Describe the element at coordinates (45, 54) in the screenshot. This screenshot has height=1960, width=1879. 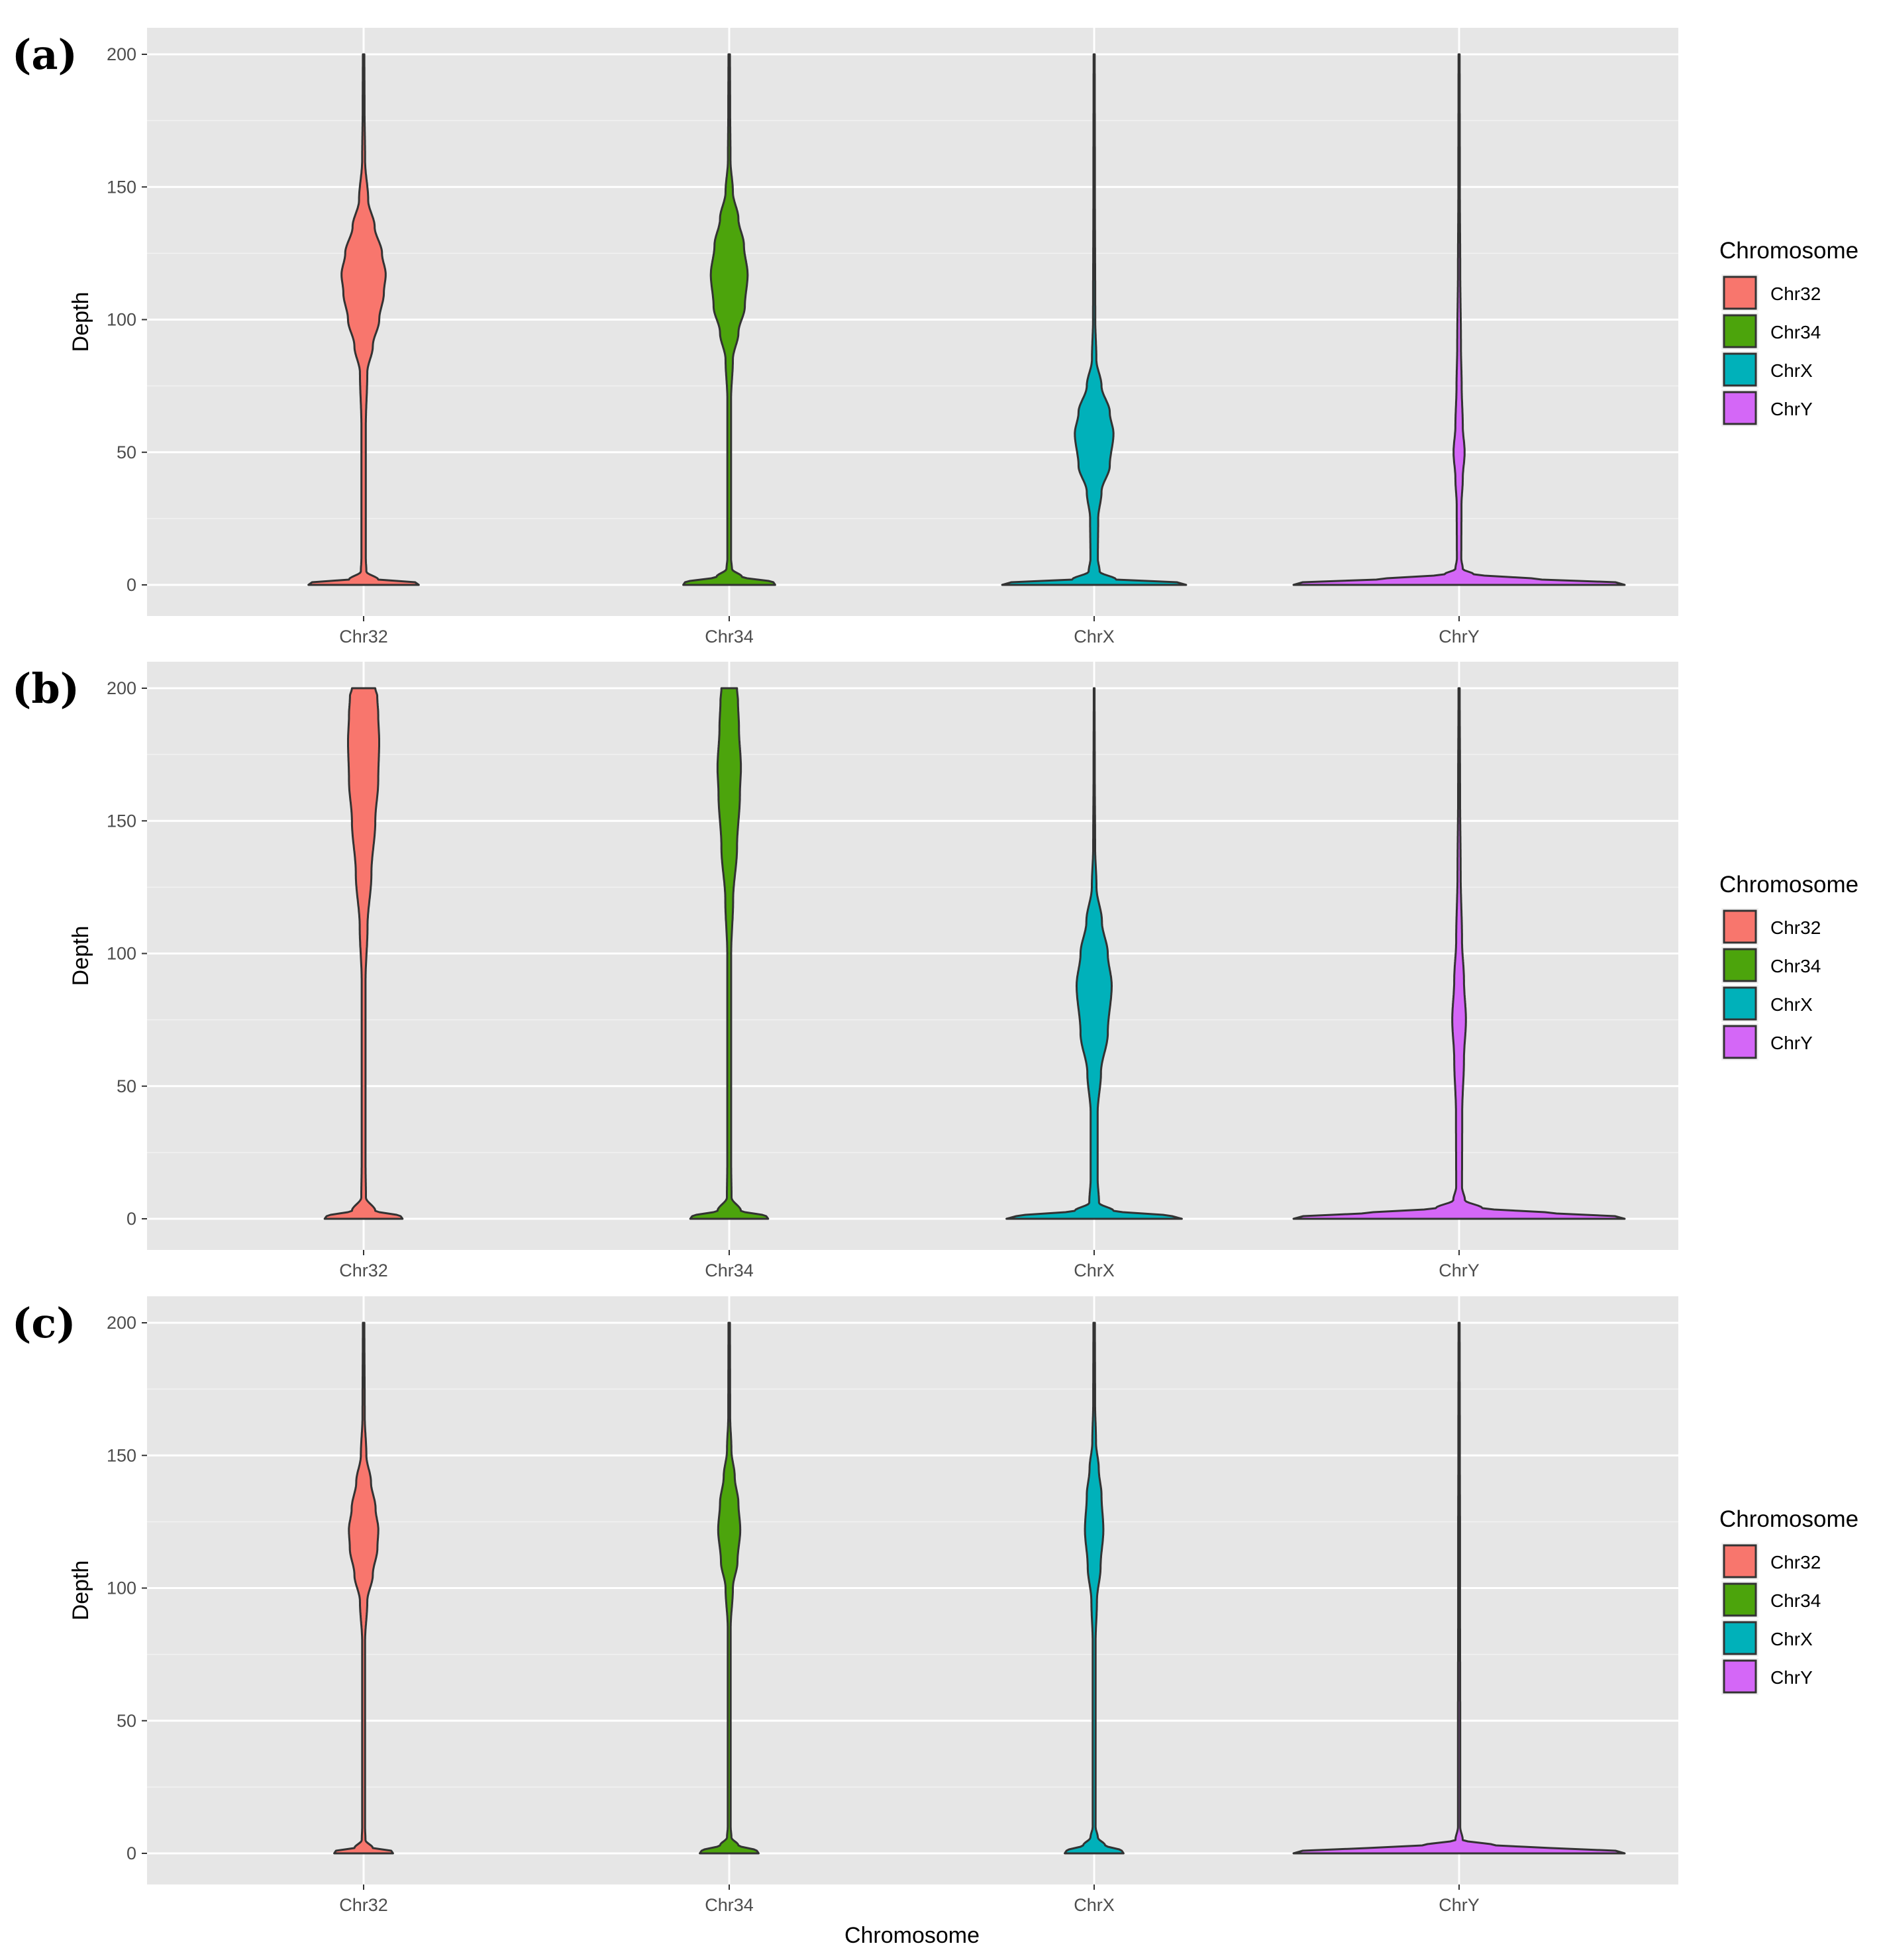
I see `panel-tag: (a)` at that location.